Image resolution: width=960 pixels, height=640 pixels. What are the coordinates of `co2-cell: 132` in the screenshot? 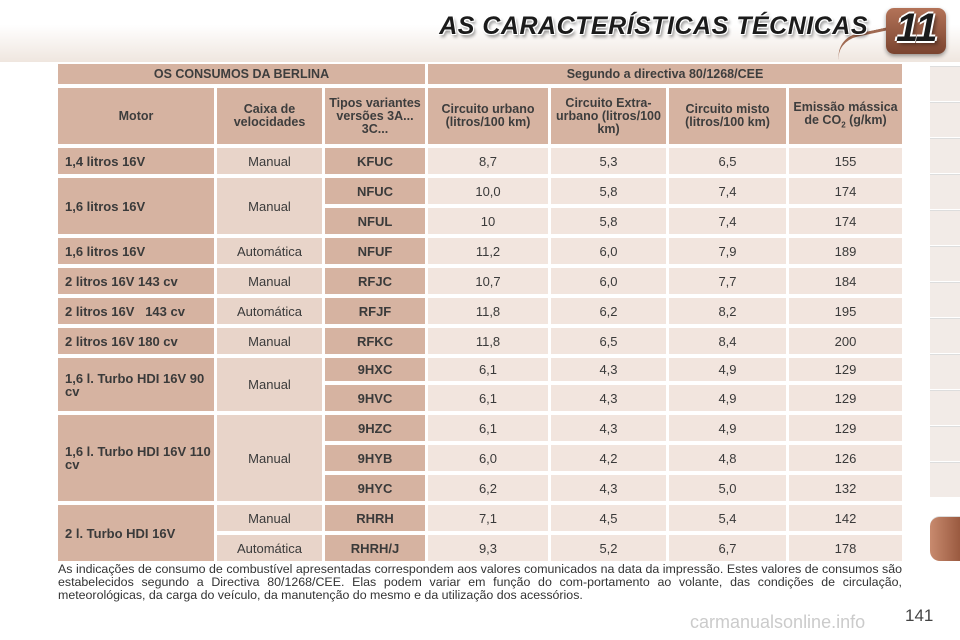 It's located at (845, 488).